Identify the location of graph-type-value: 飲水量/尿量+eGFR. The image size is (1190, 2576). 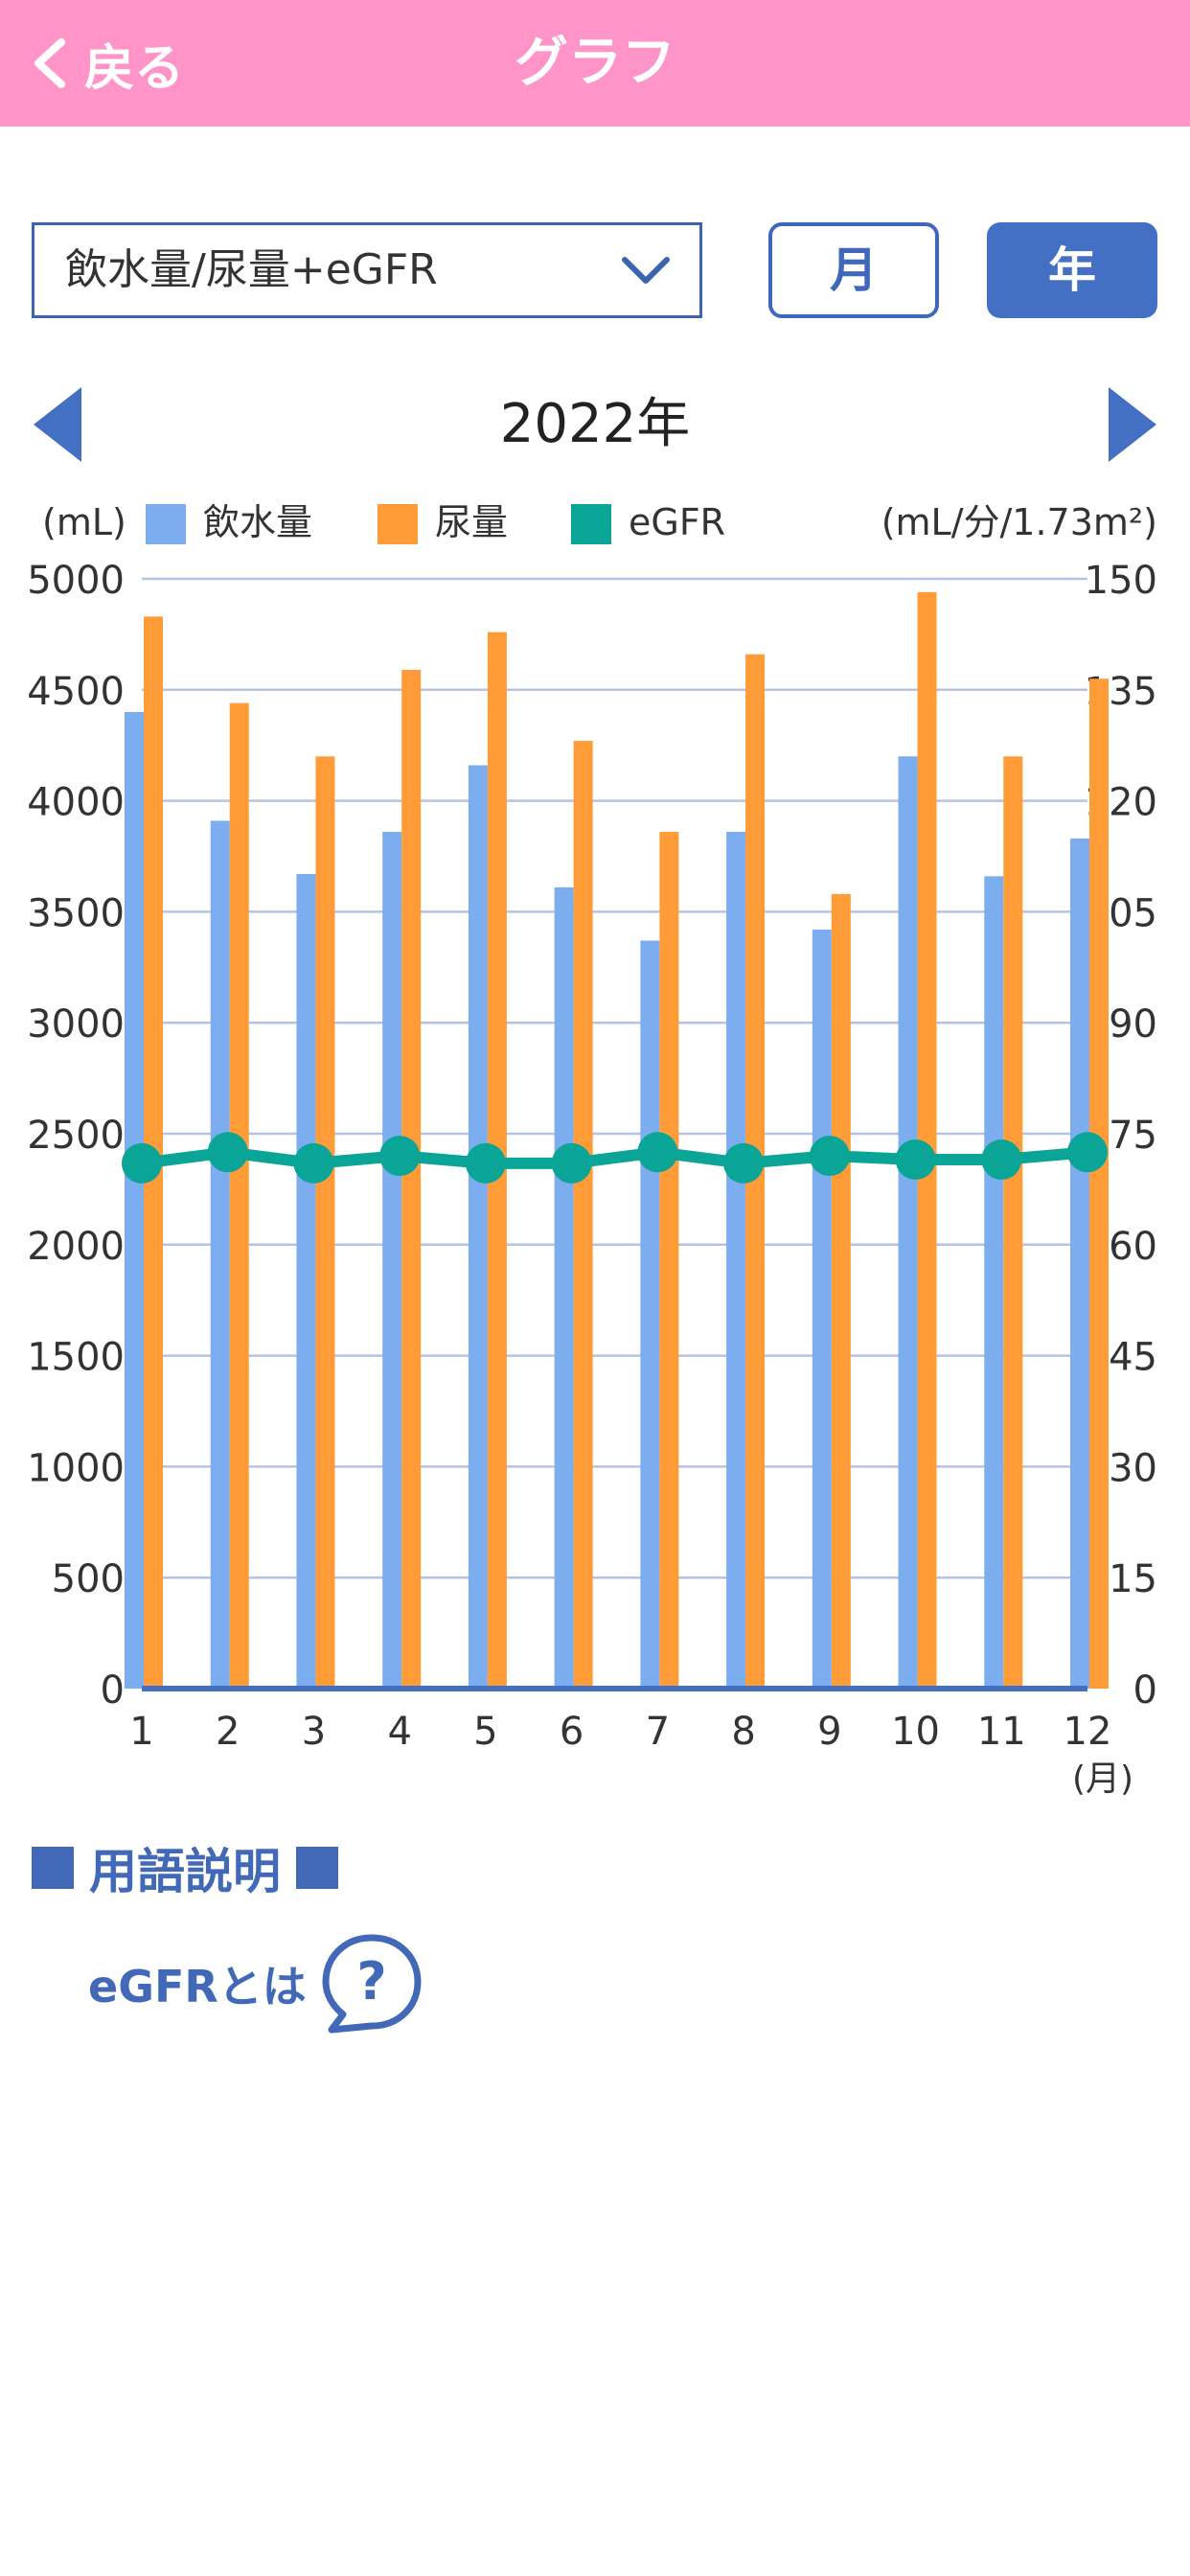
(251, 269).